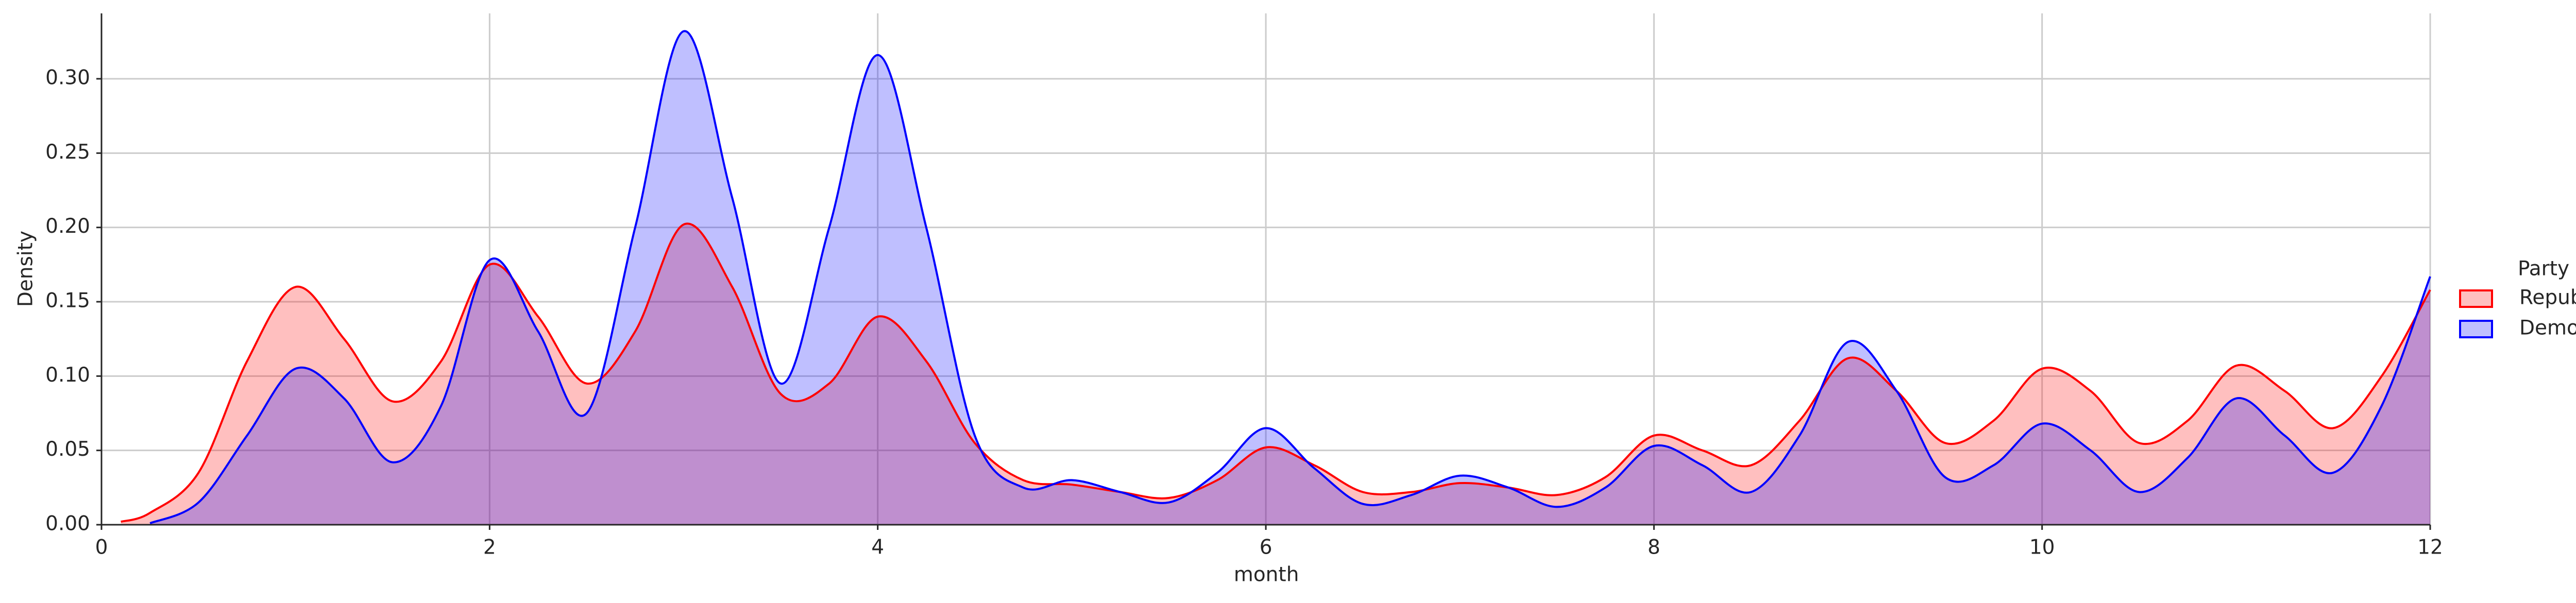 This screenshot has height=603, width=2576. What do you see at coordinates (2430, 547) in the screenshot?
I see `x-tick-label: 12` at bounding box center [2430, 547].